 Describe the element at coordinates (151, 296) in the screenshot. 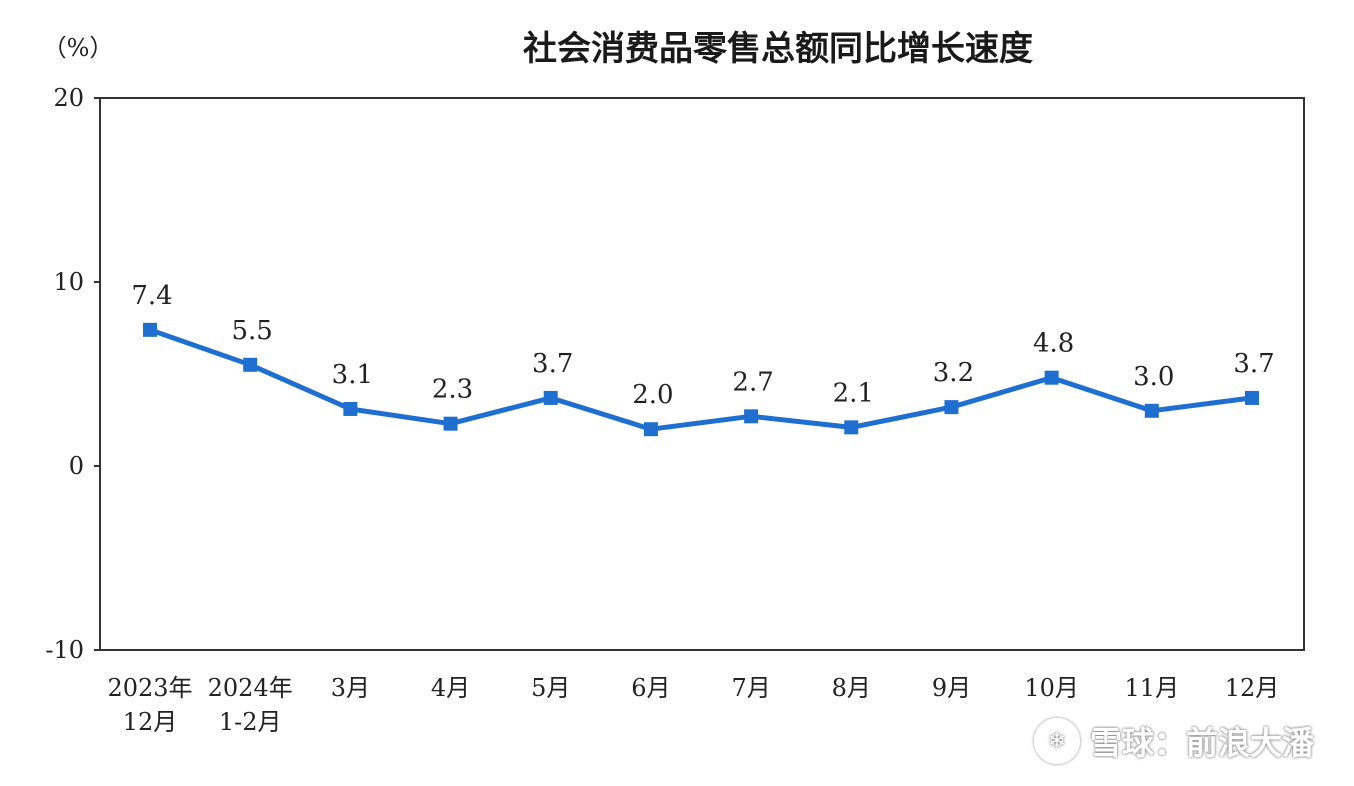

I see `data-label: 7.4` at that location.